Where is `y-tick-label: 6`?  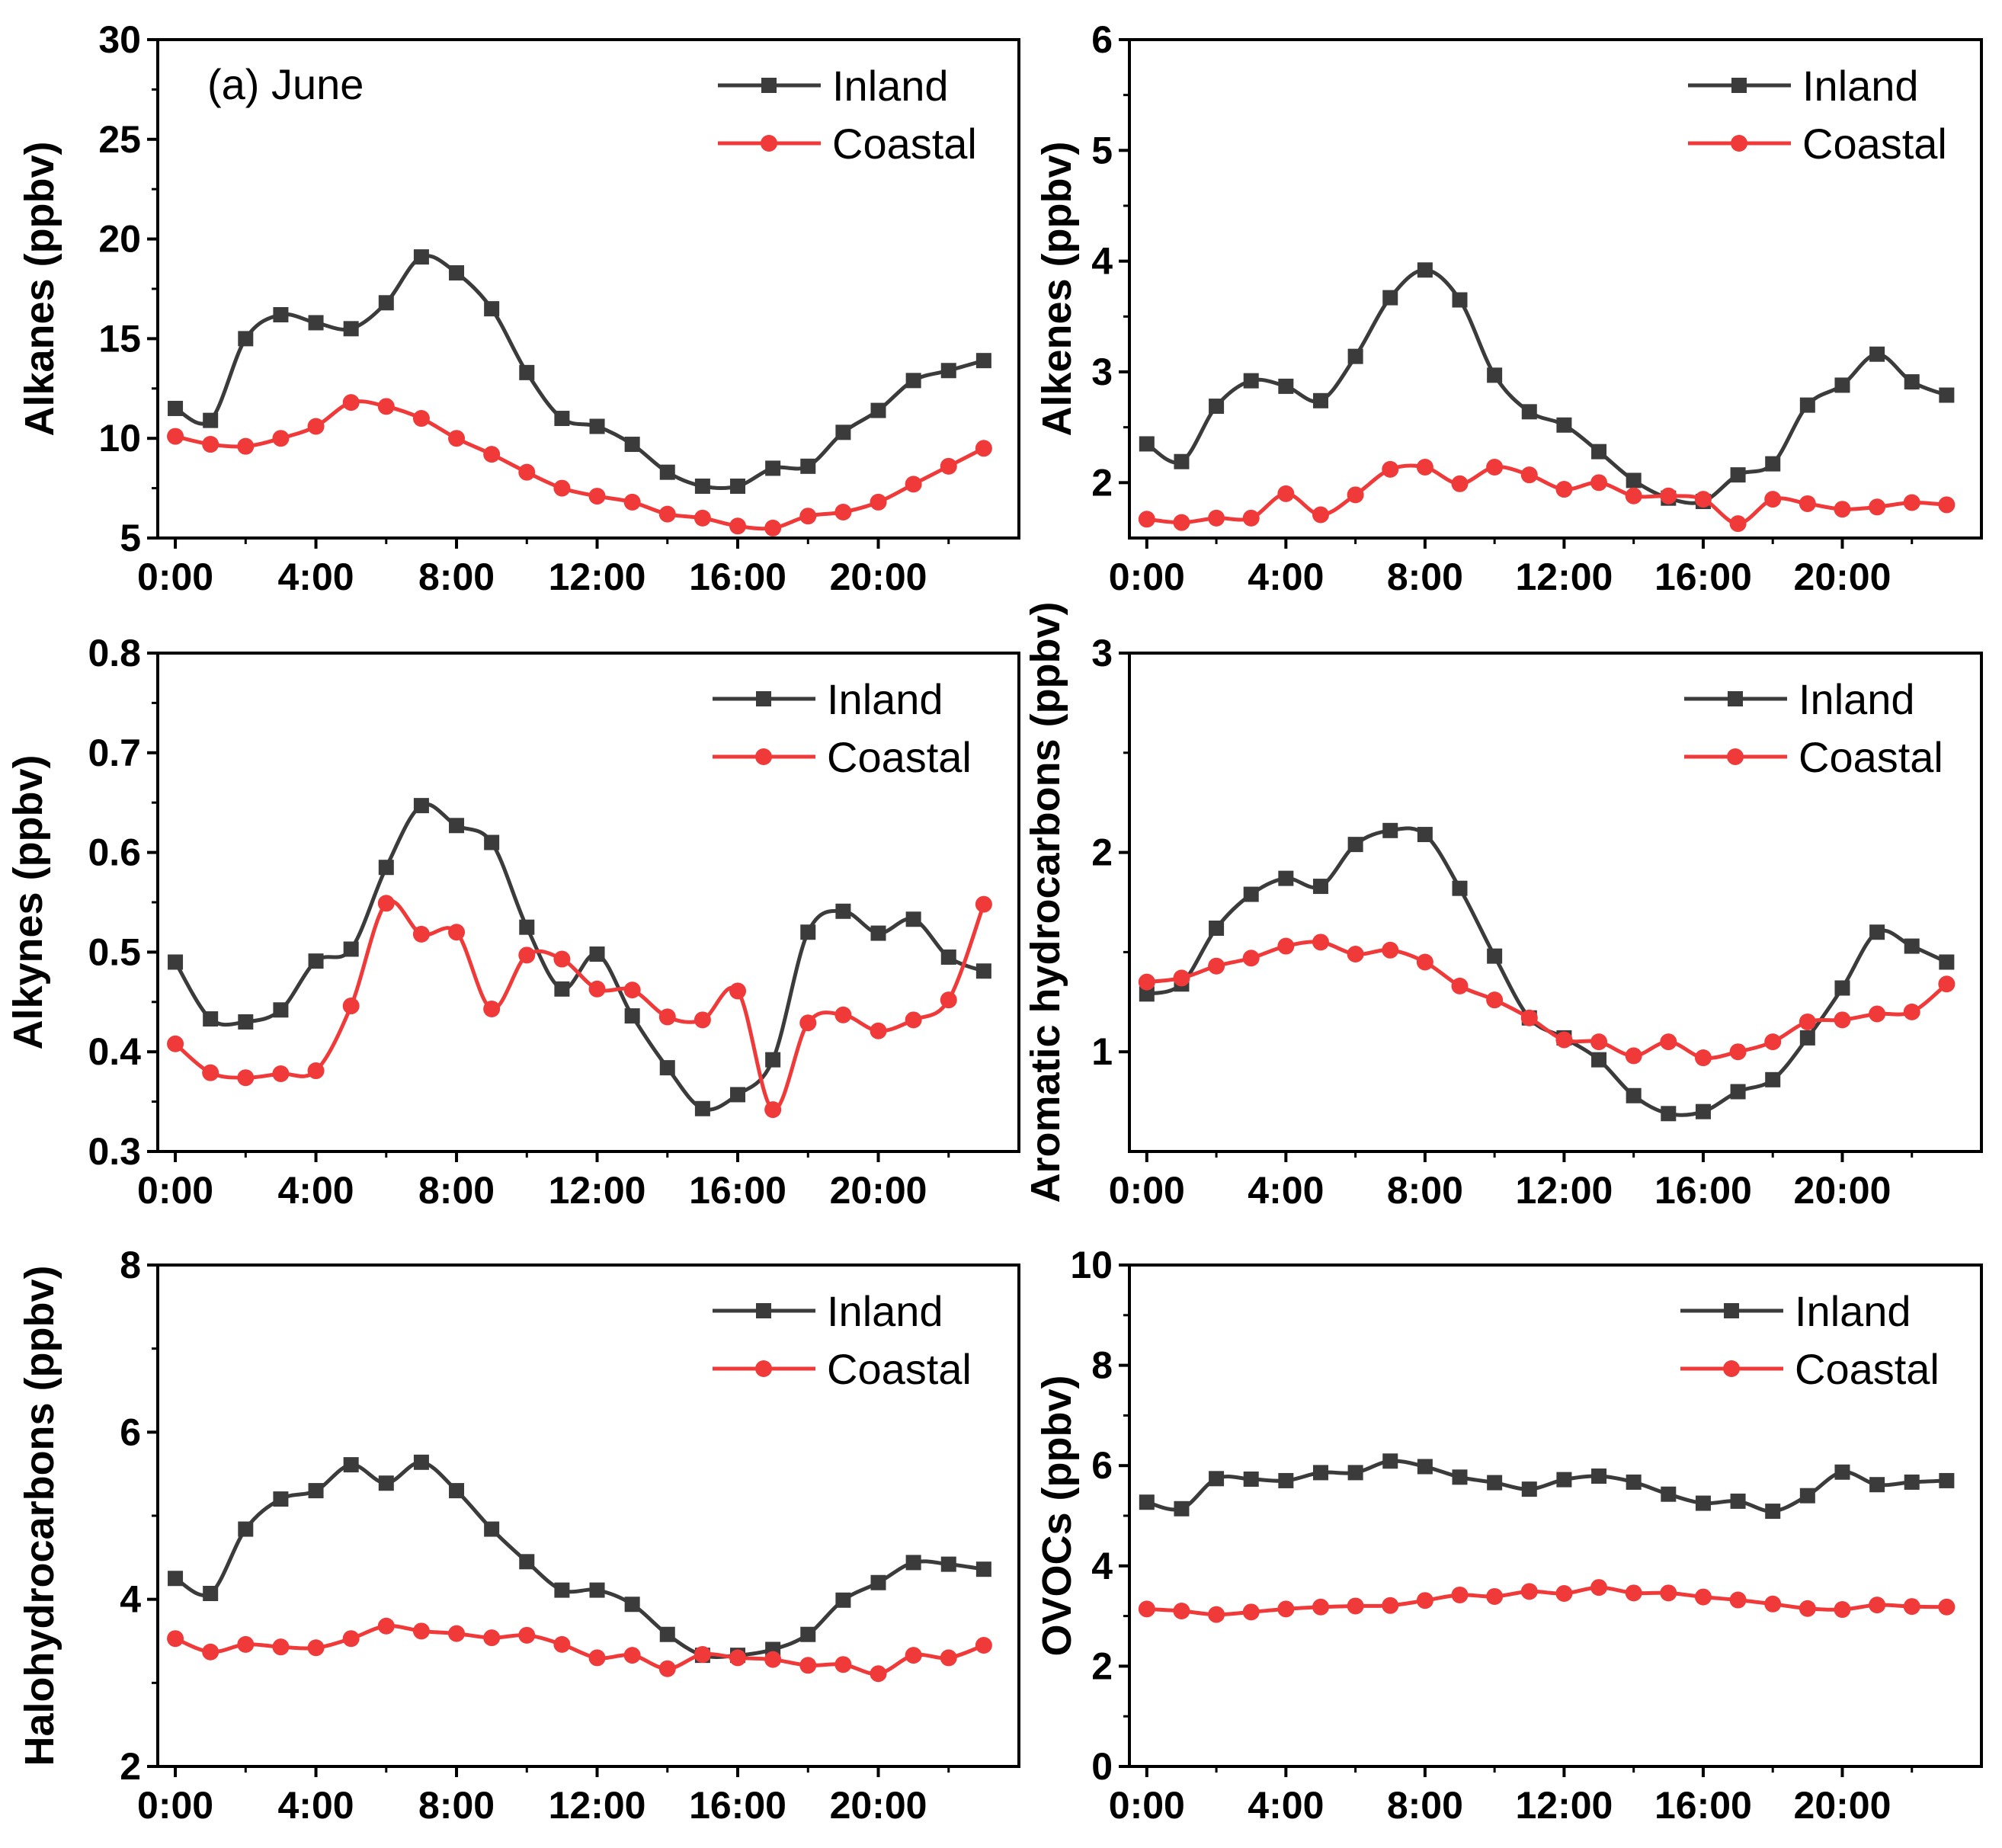 y-tick-label: 6 is located at coordinates (1102, 39).